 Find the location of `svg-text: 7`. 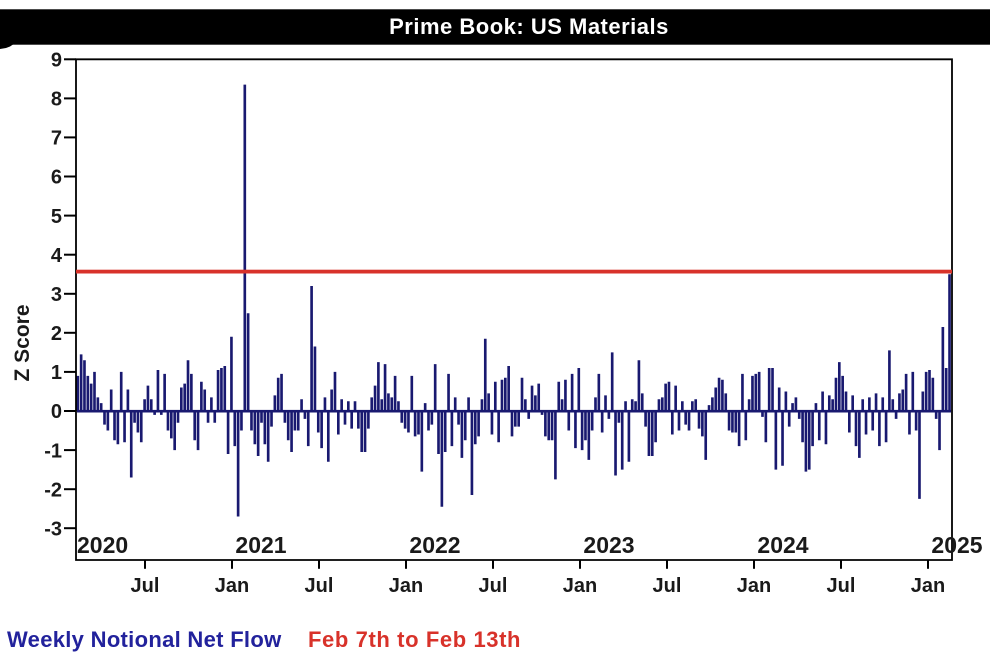

svg-text: 7 is located at coordinates (56, 139).